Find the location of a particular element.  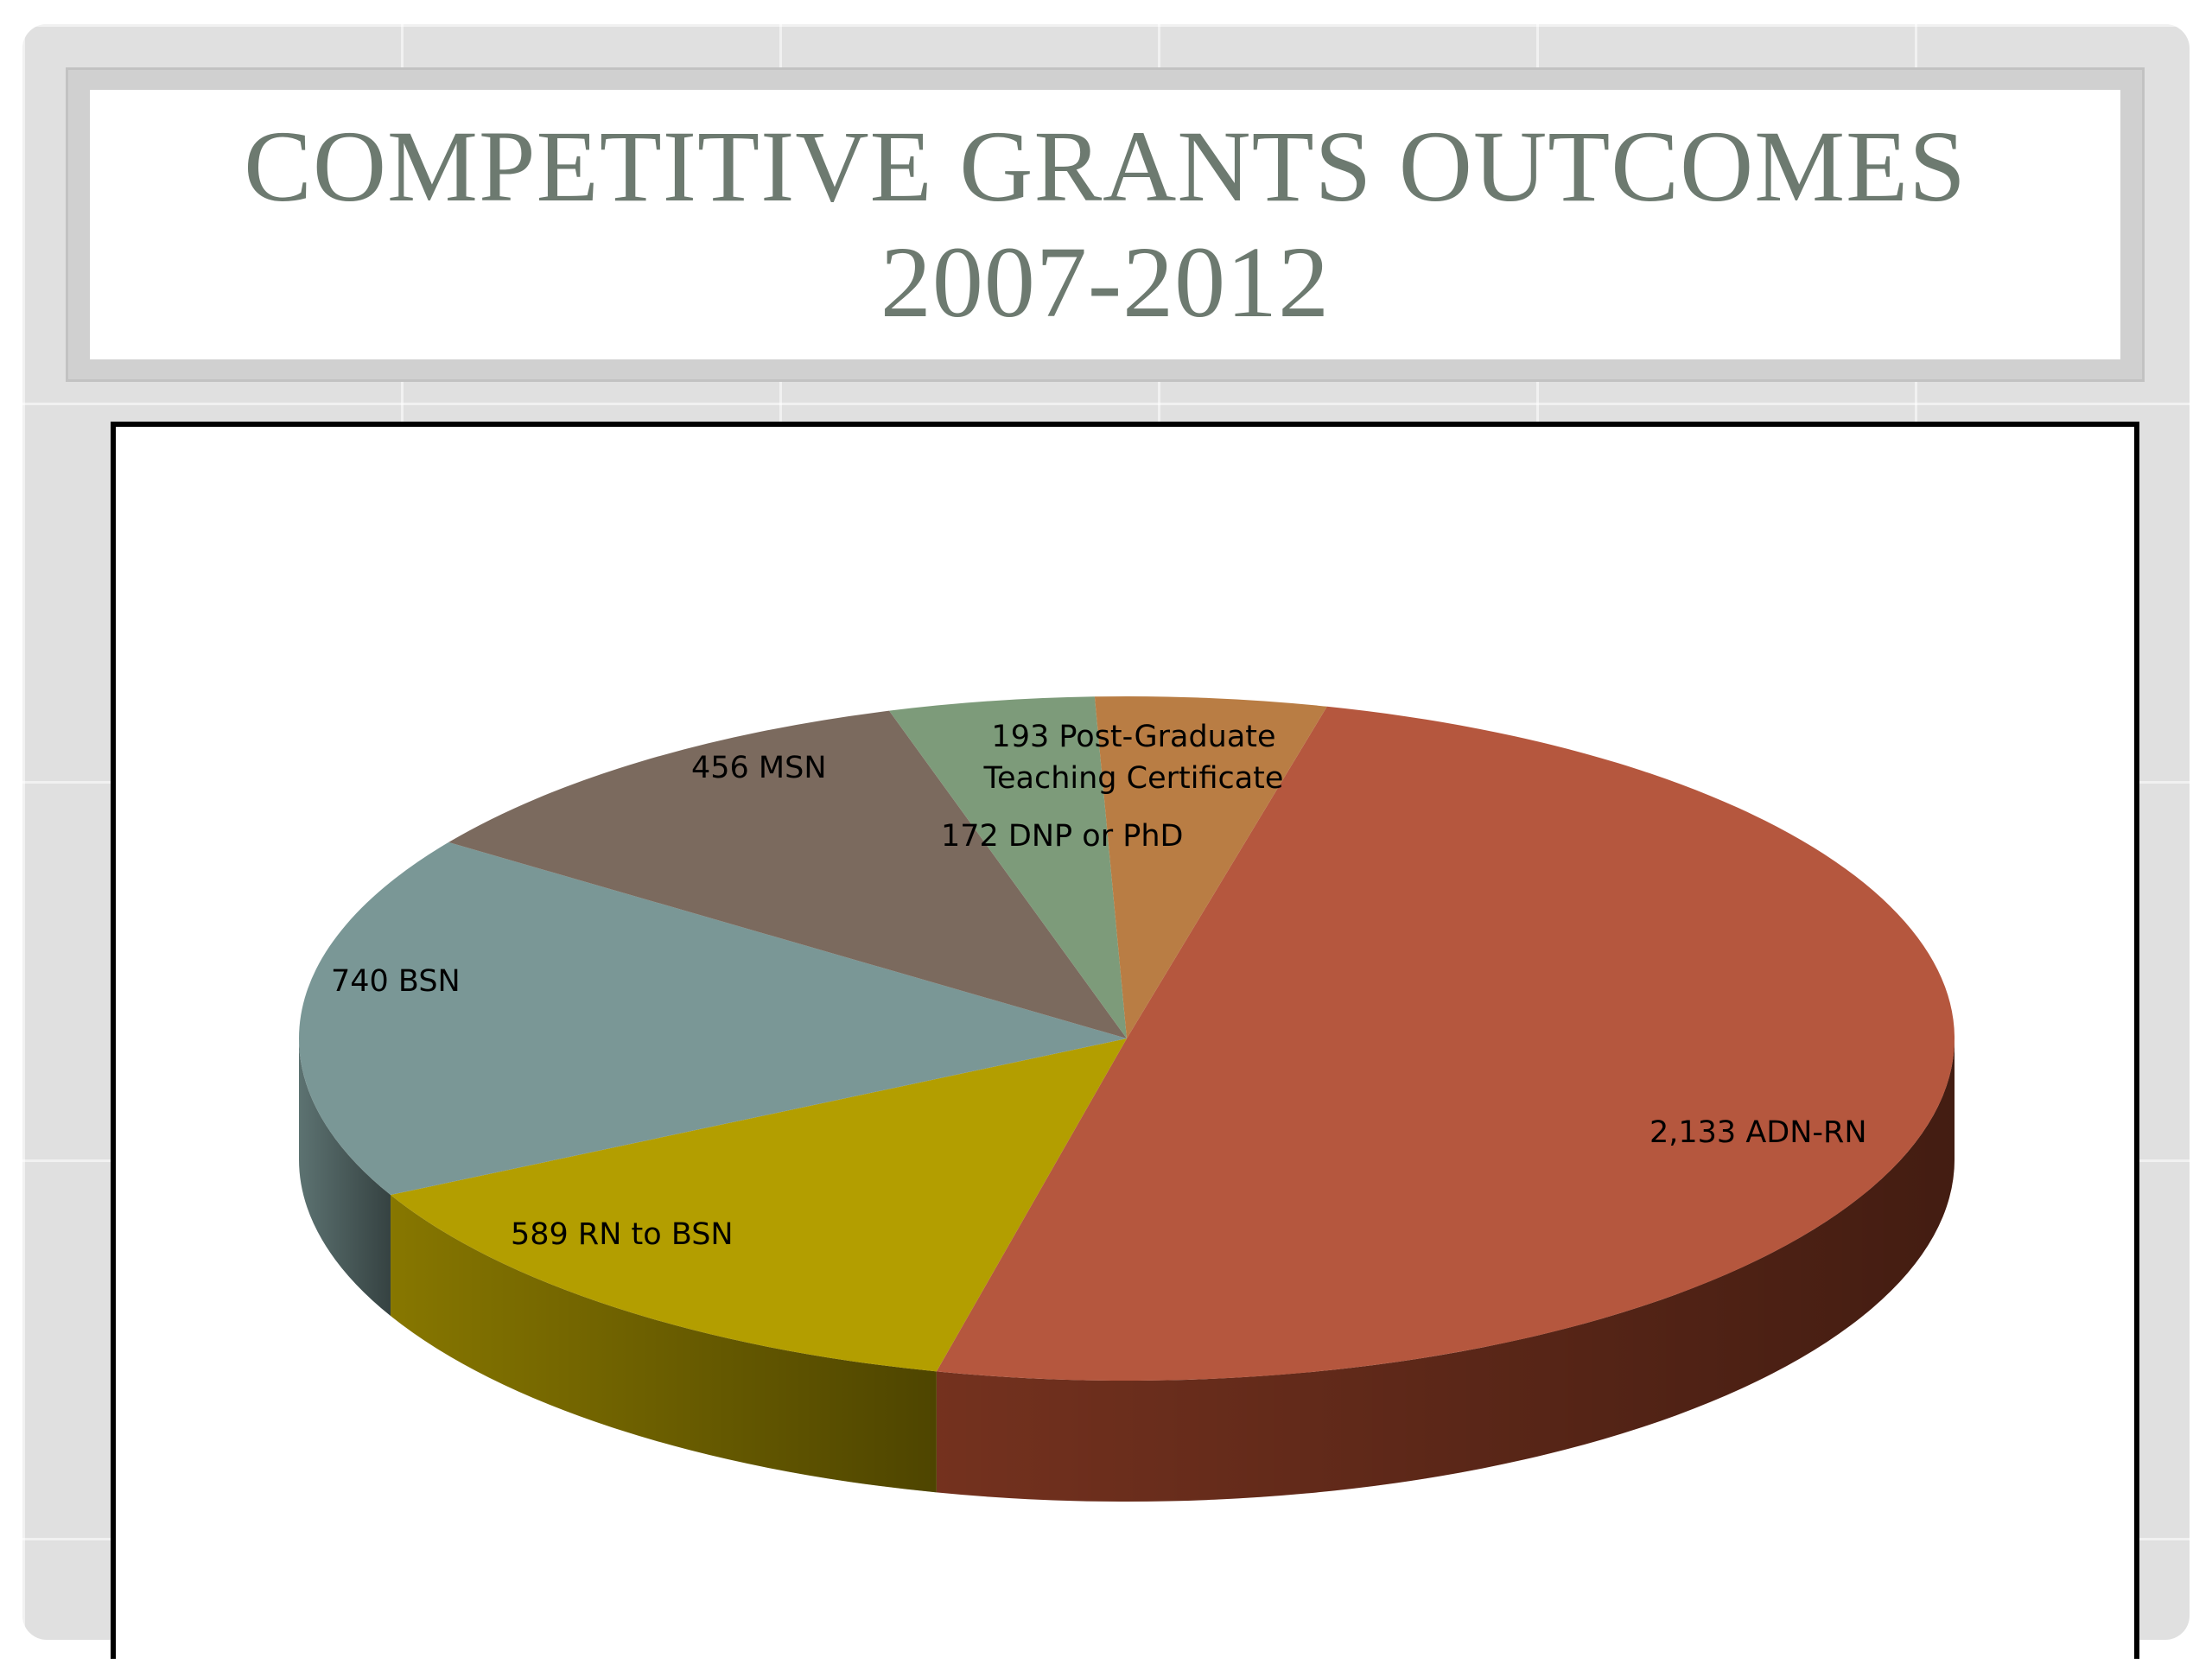

slice-label-post-grad-line1: 193 Post-Graduate is located at coordinates (1133, 737).